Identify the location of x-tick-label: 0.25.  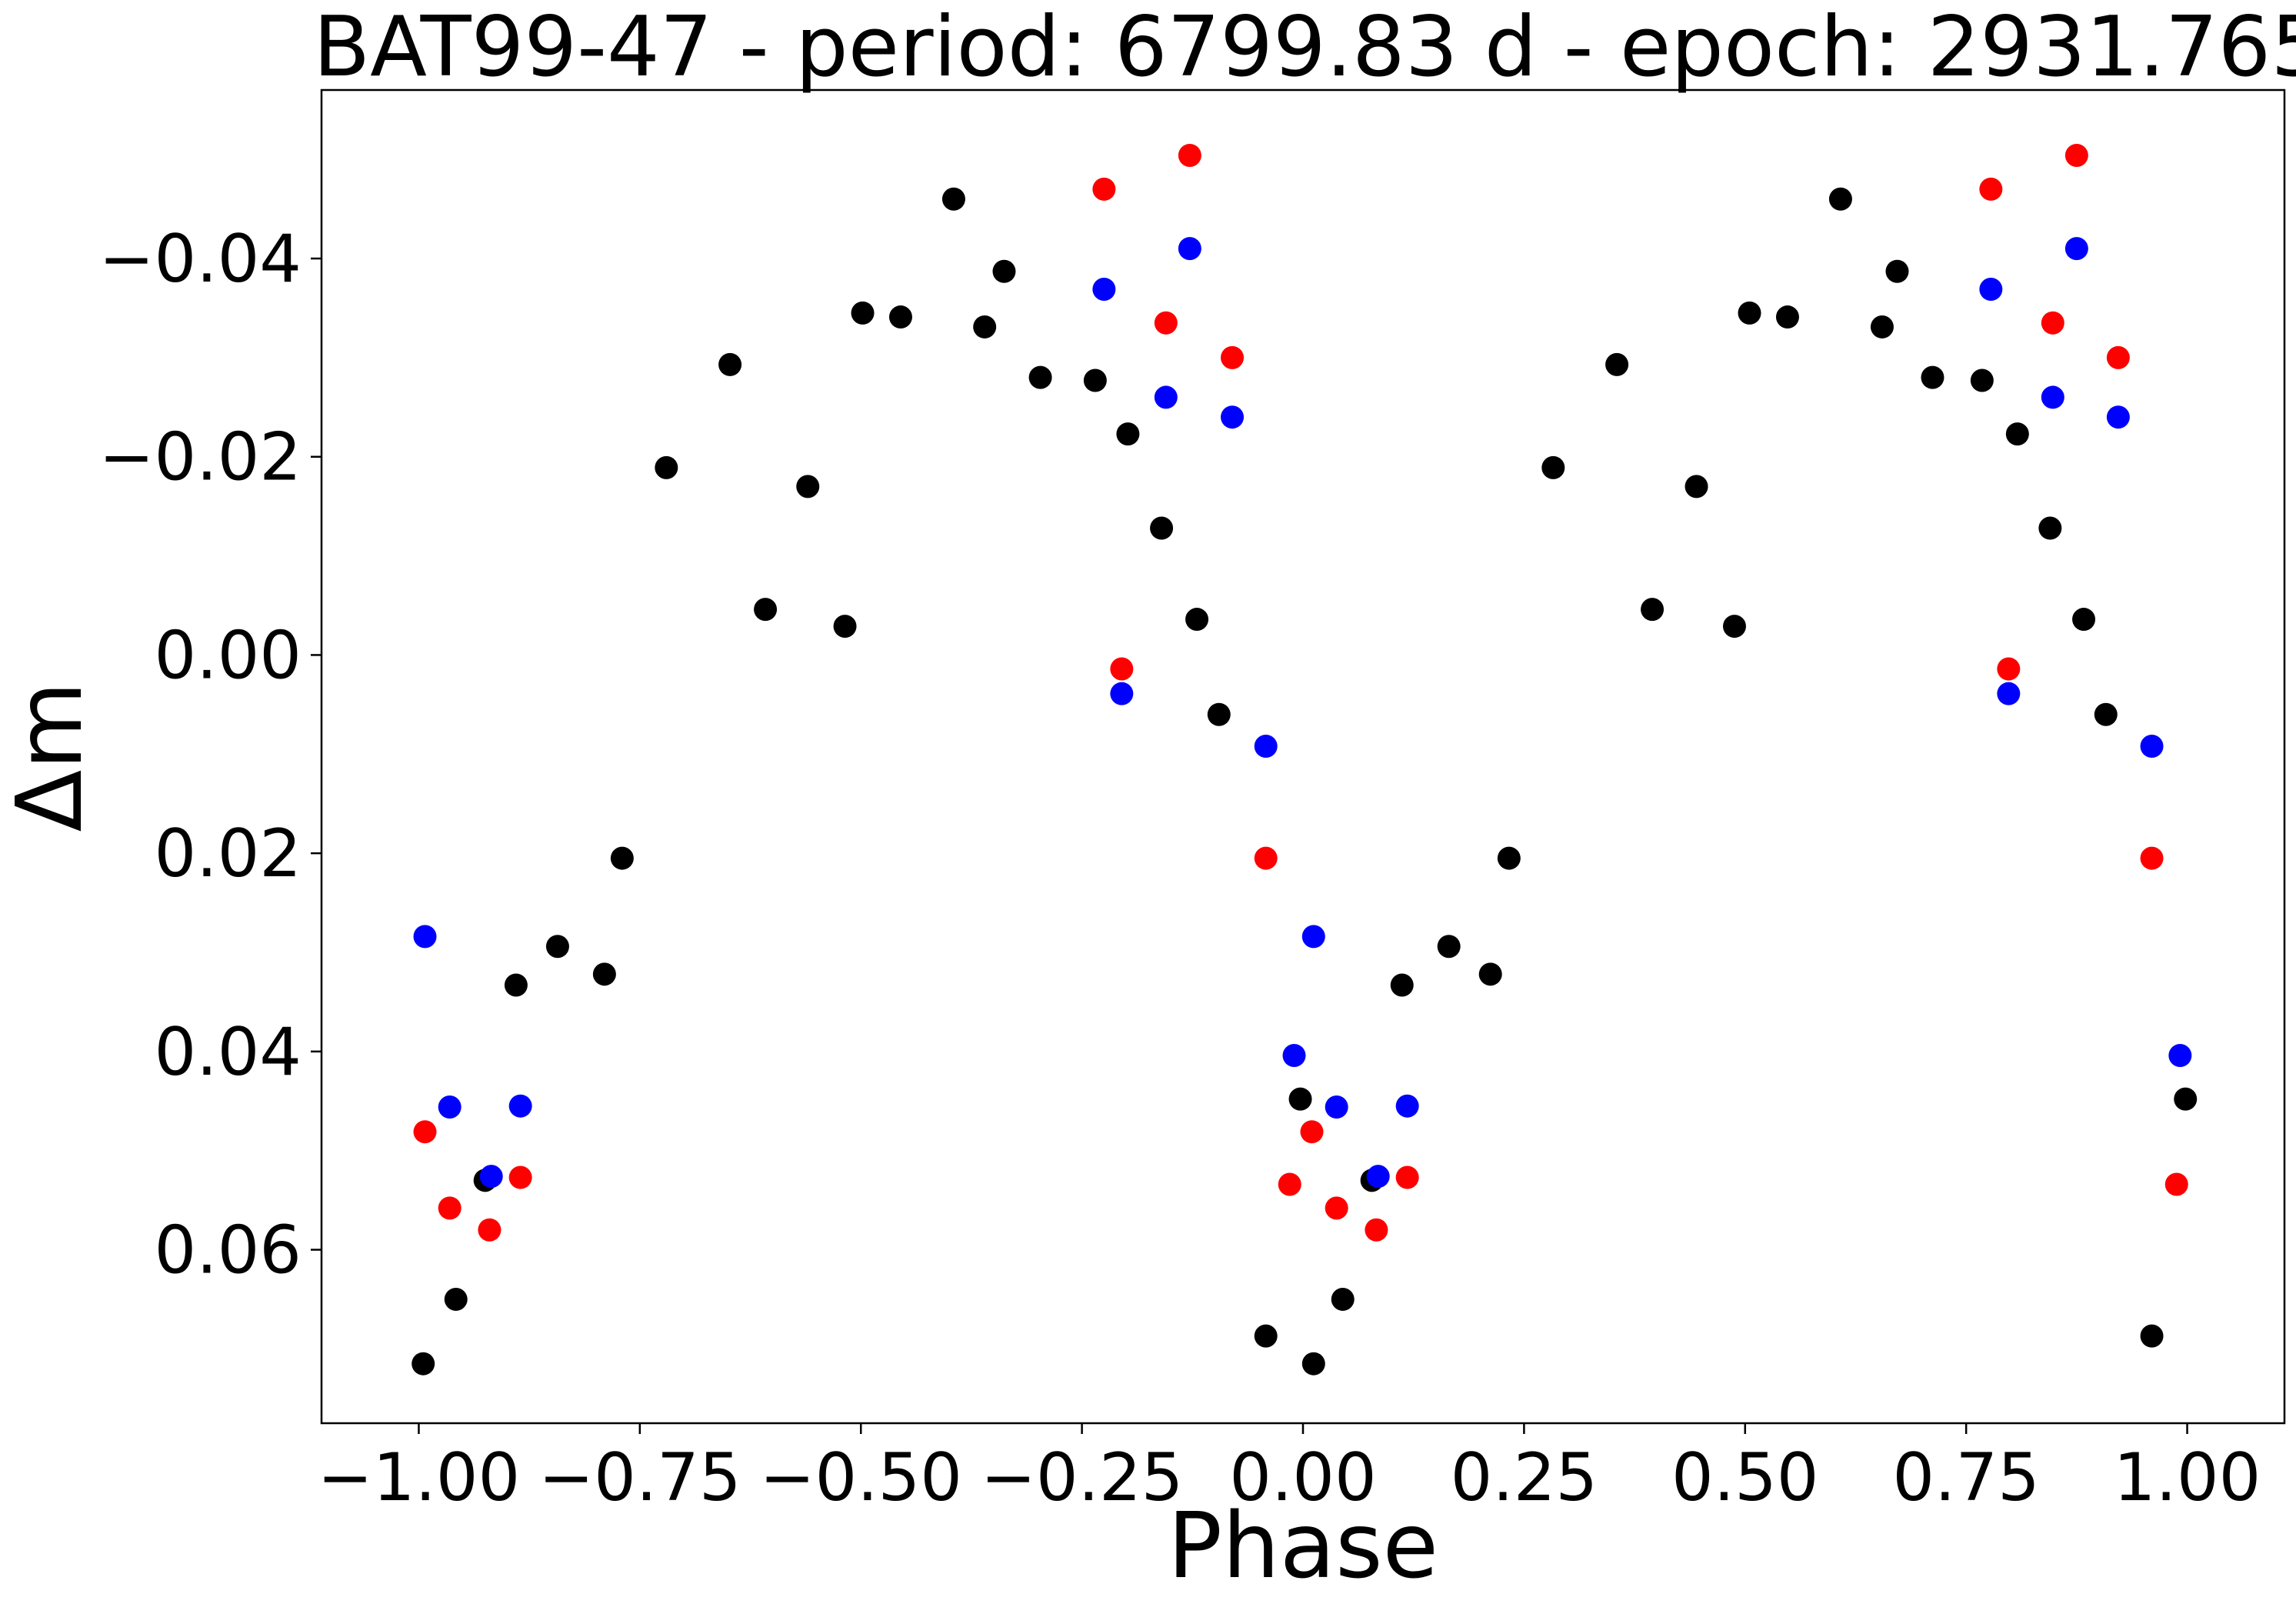
(1524, 1477).